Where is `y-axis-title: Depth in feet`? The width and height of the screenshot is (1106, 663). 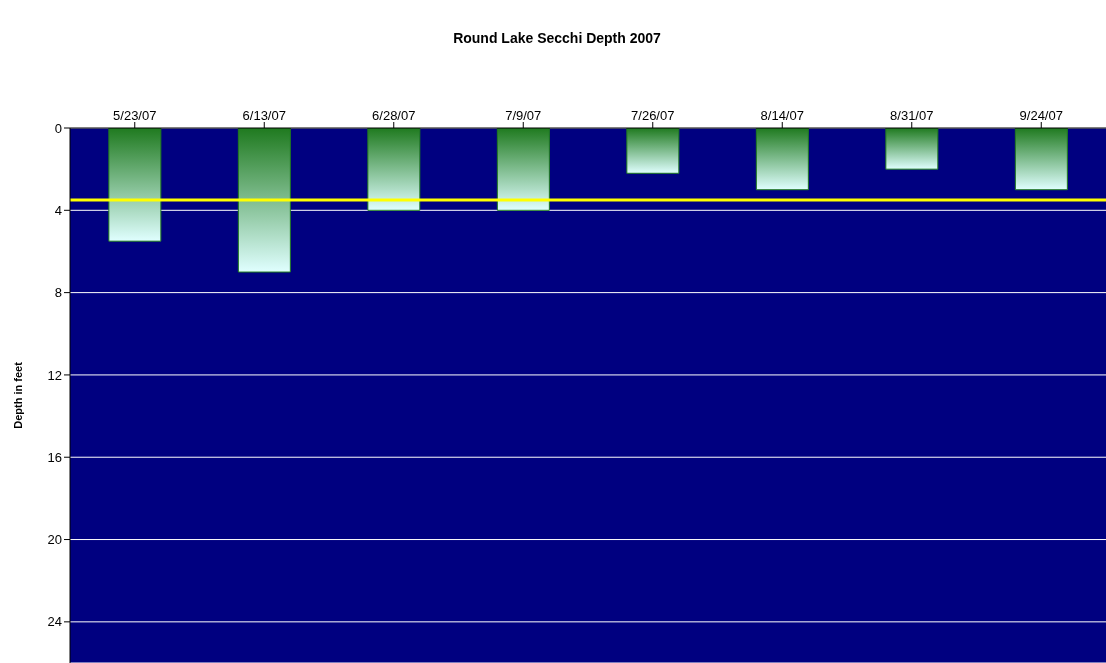
y-axis-title: Depth in feet is located at coordinates (17, 395).